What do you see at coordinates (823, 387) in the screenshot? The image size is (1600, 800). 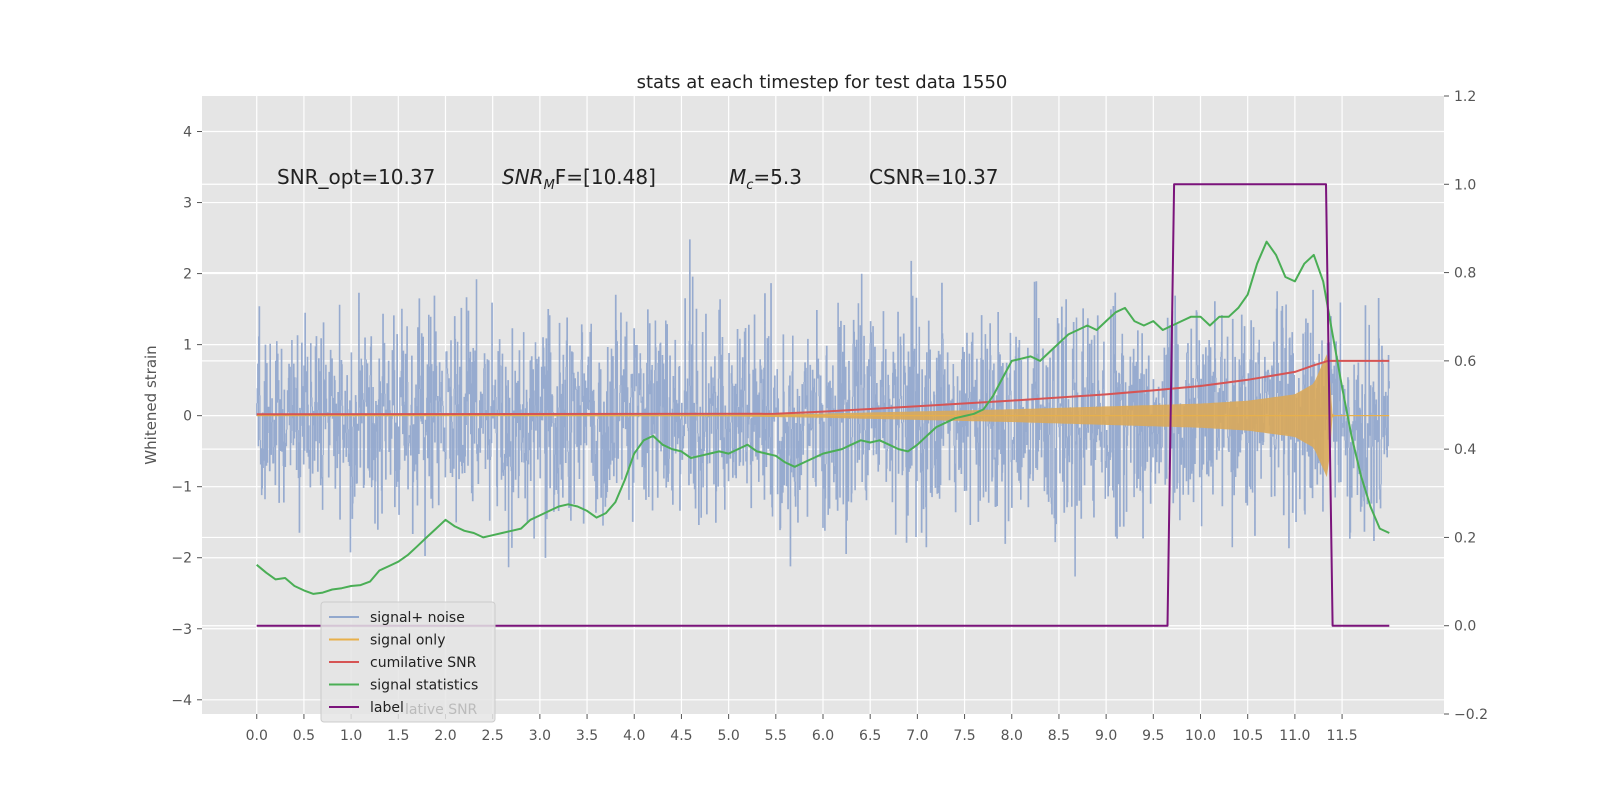 I see `cumulative-snr-line` at bounding box center [823, 387].